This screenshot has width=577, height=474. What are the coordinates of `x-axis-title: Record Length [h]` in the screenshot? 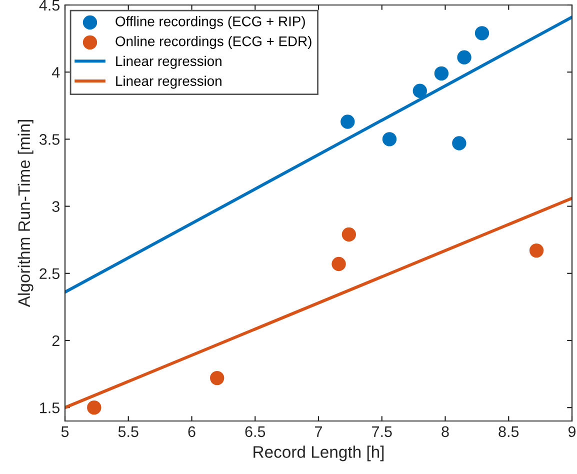 It's located at (319, 454).